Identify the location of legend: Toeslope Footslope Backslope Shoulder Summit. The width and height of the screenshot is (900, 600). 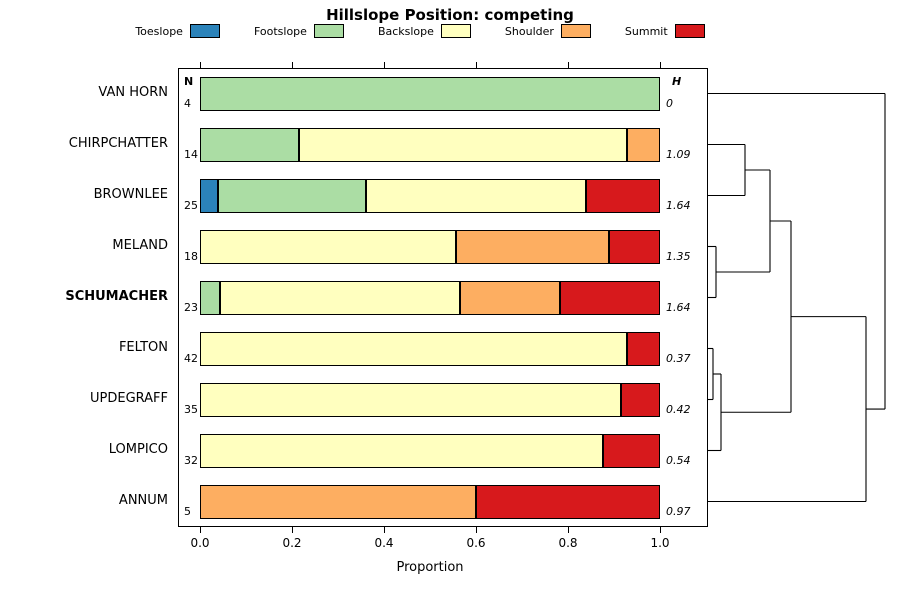
(420, 31).